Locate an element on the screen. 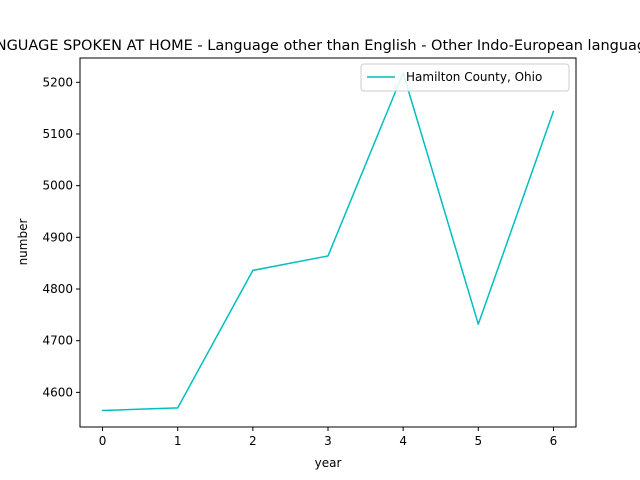  y-tick-label: 5000 is located at coordinates (57, 186).